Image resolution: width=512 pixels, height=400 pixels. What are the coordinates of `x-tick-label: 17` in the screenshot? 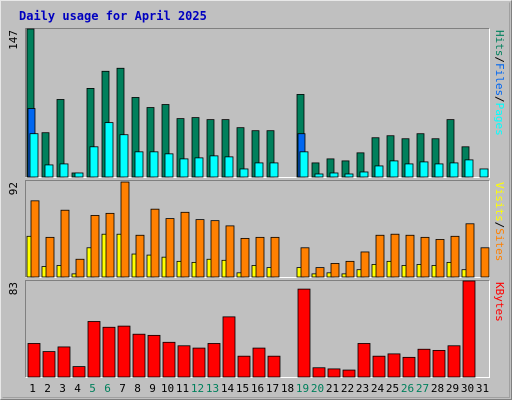 It's located at (272, 388).